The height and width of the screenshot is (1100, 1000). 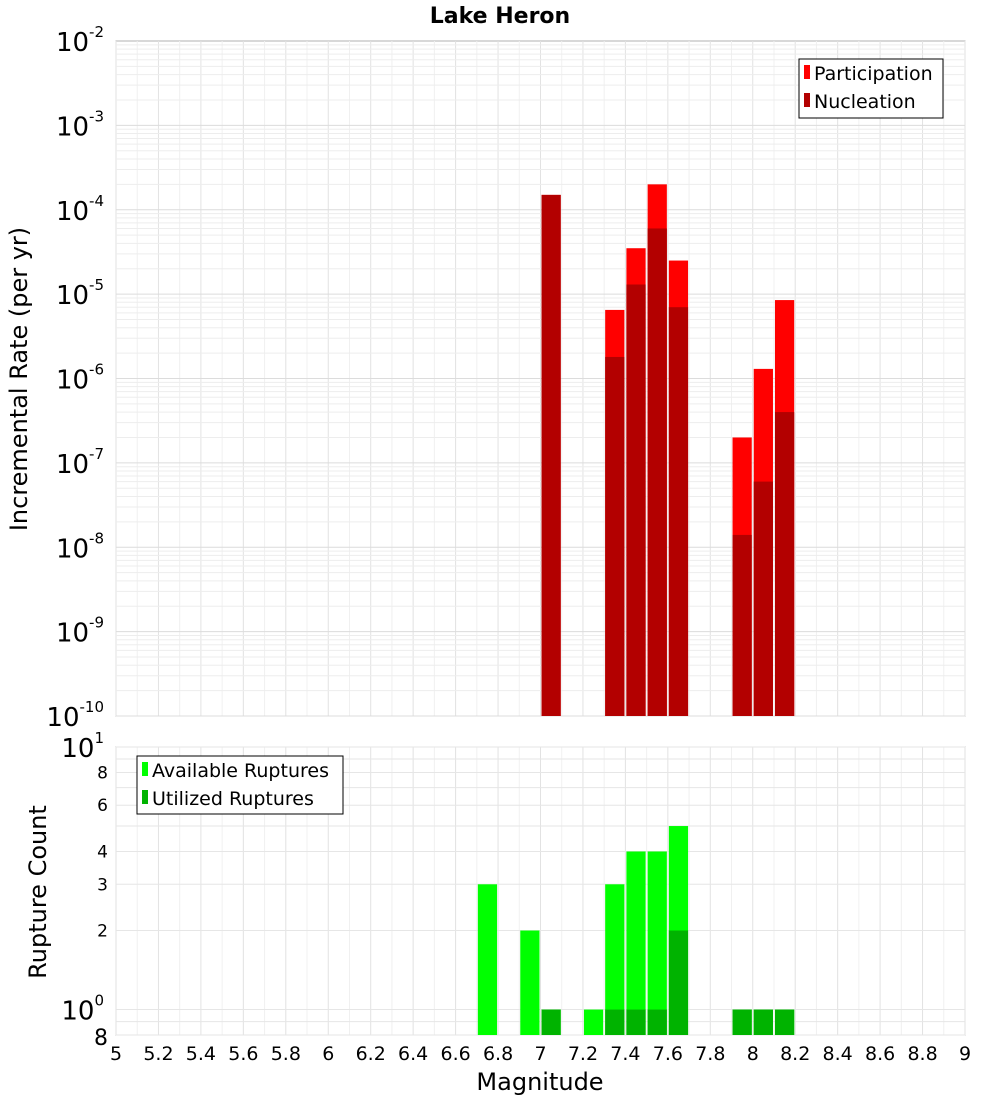 I want to click on x-tick-label: 7, so click(x=540, y=1054).